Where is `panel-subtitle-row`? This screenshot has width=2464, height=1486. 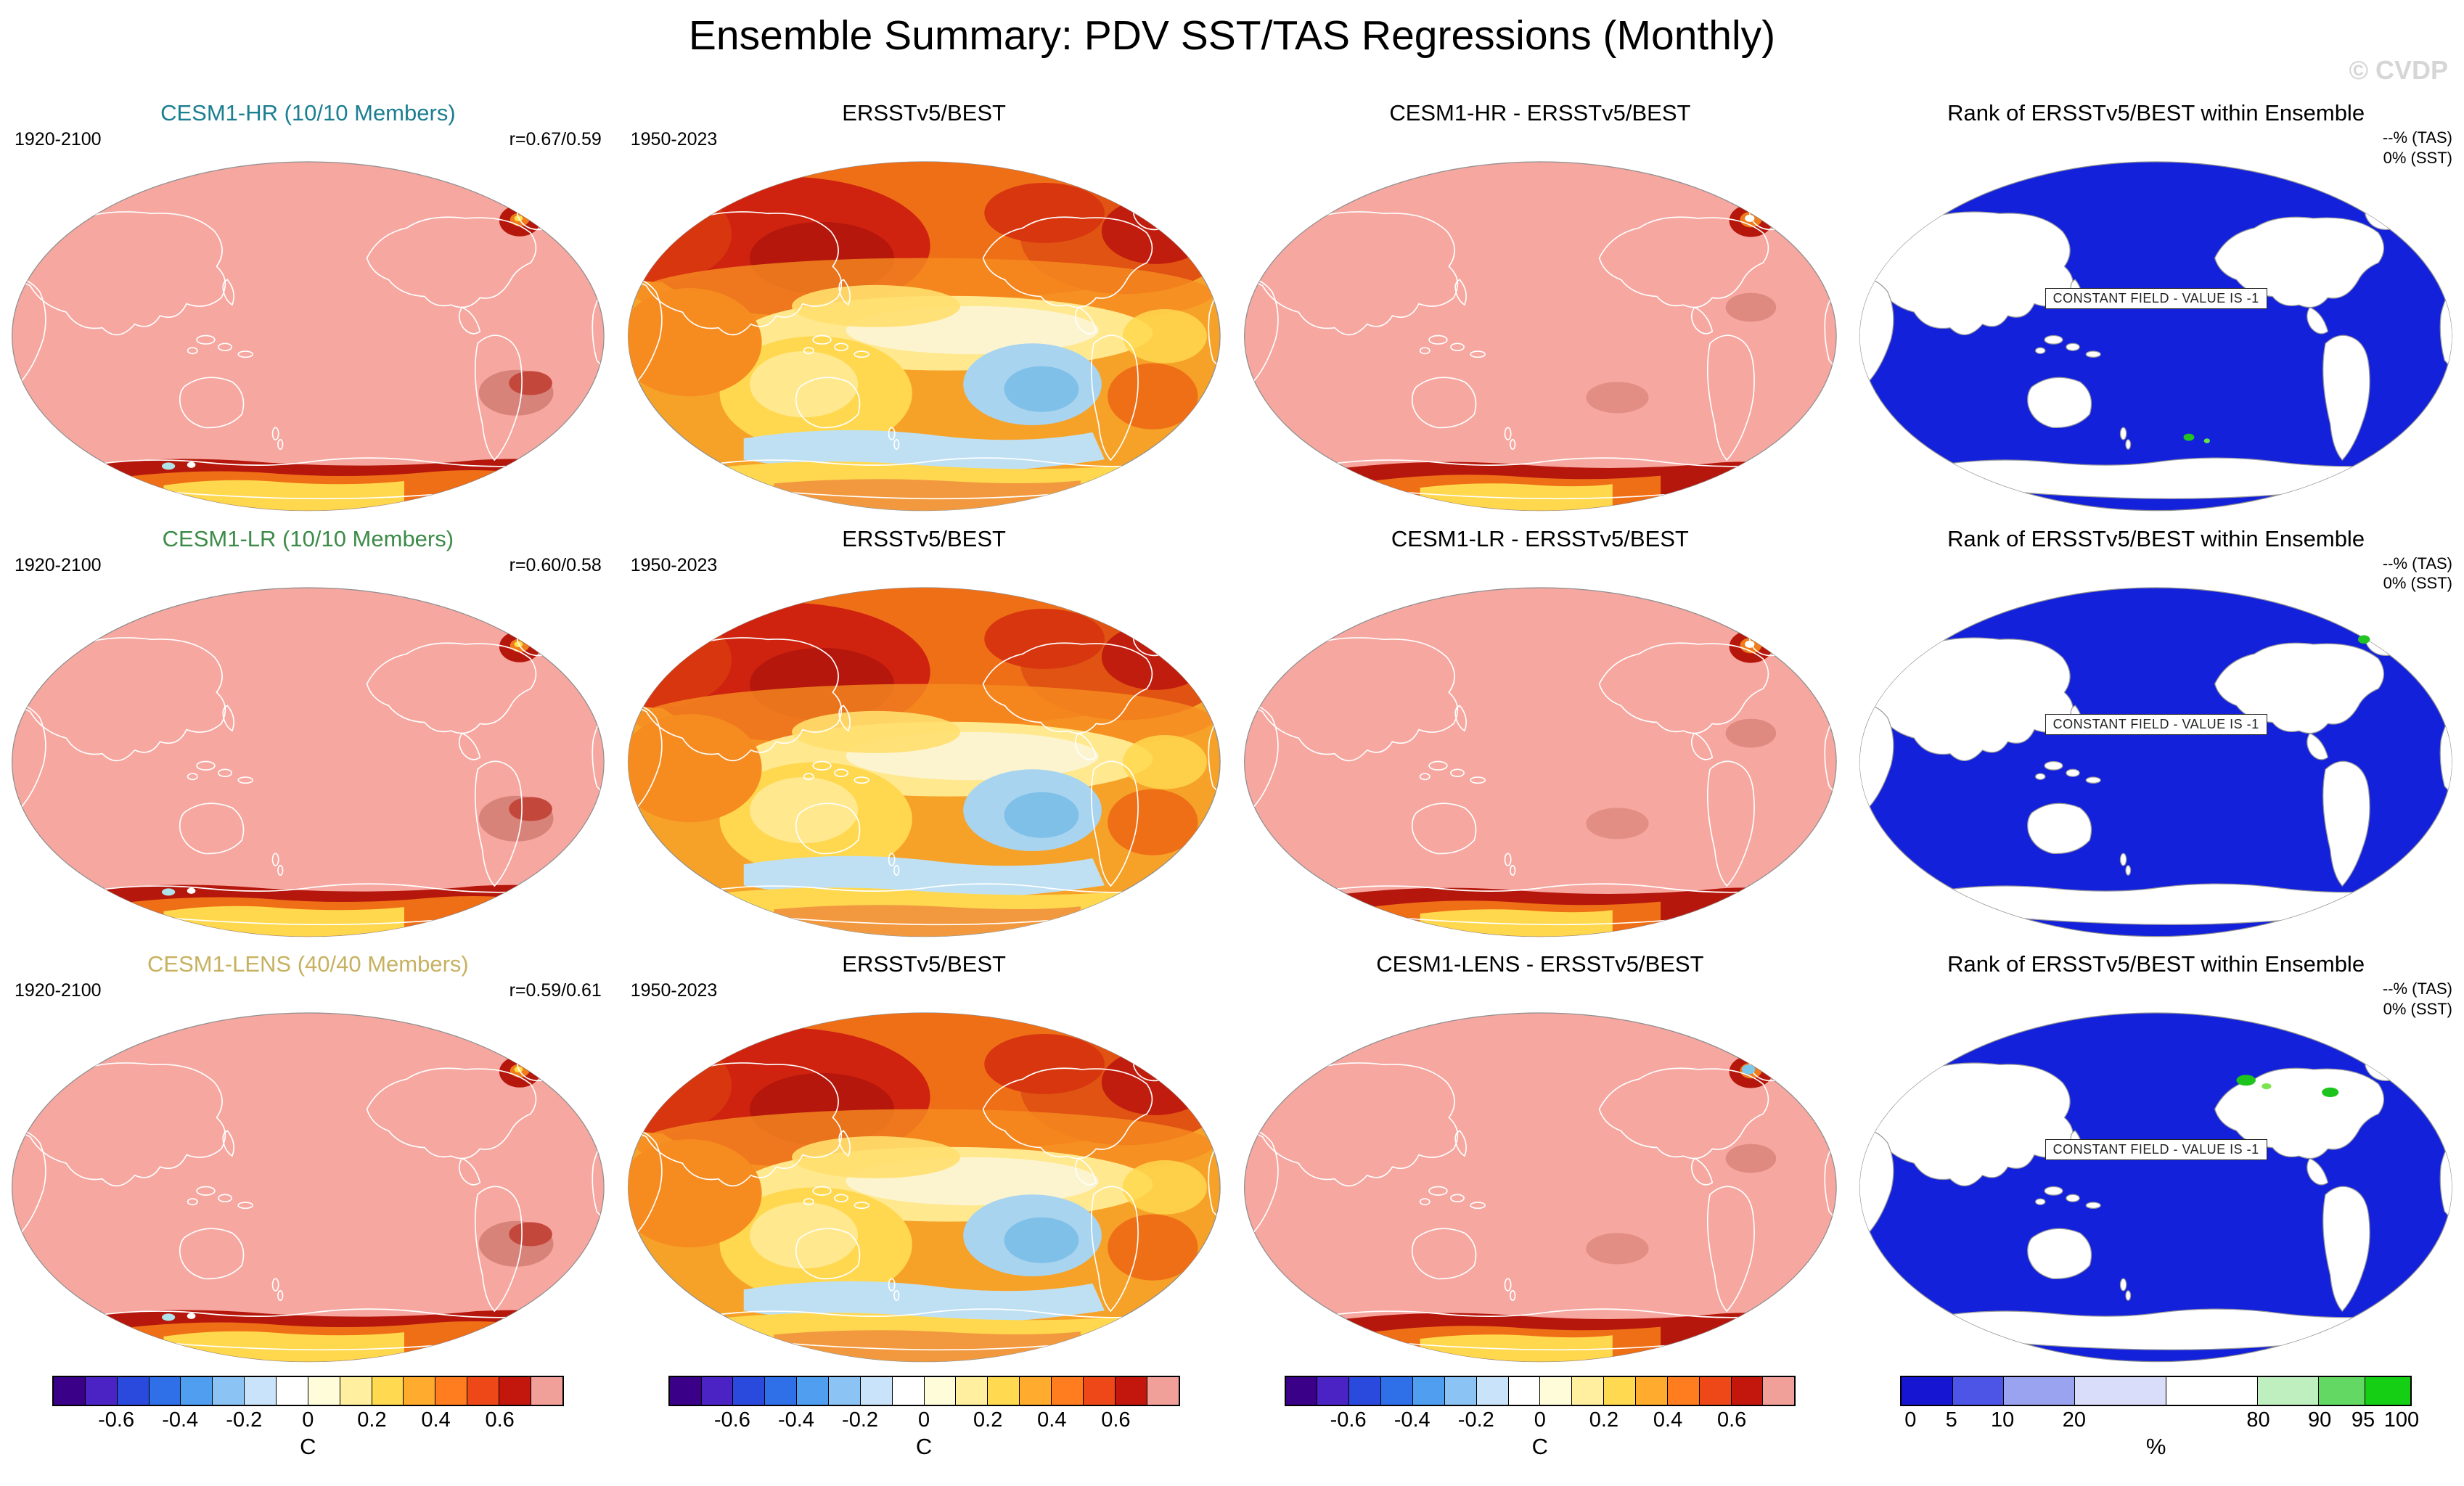
panel-subtitle-row is located at coordinates (1540, 565).